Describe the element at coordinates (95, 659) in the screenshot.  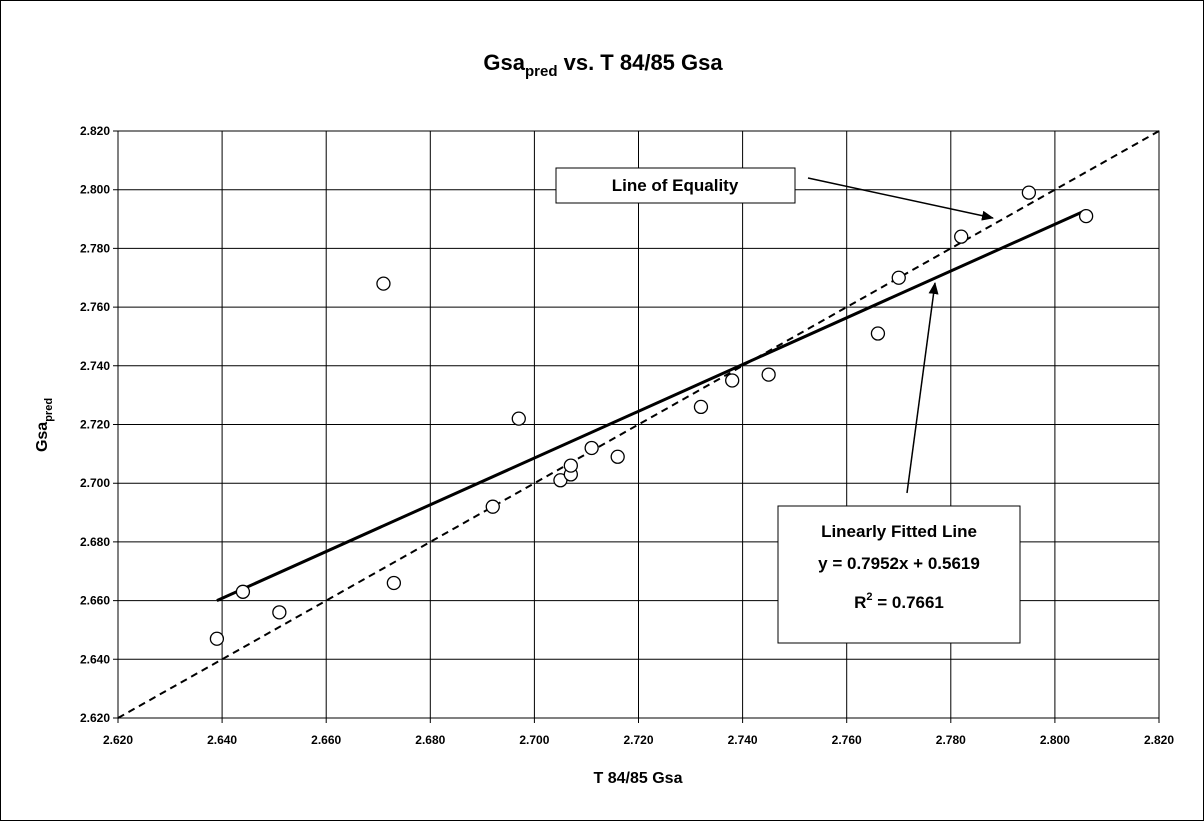
I see `y-tick-label: 2.640` at that location.